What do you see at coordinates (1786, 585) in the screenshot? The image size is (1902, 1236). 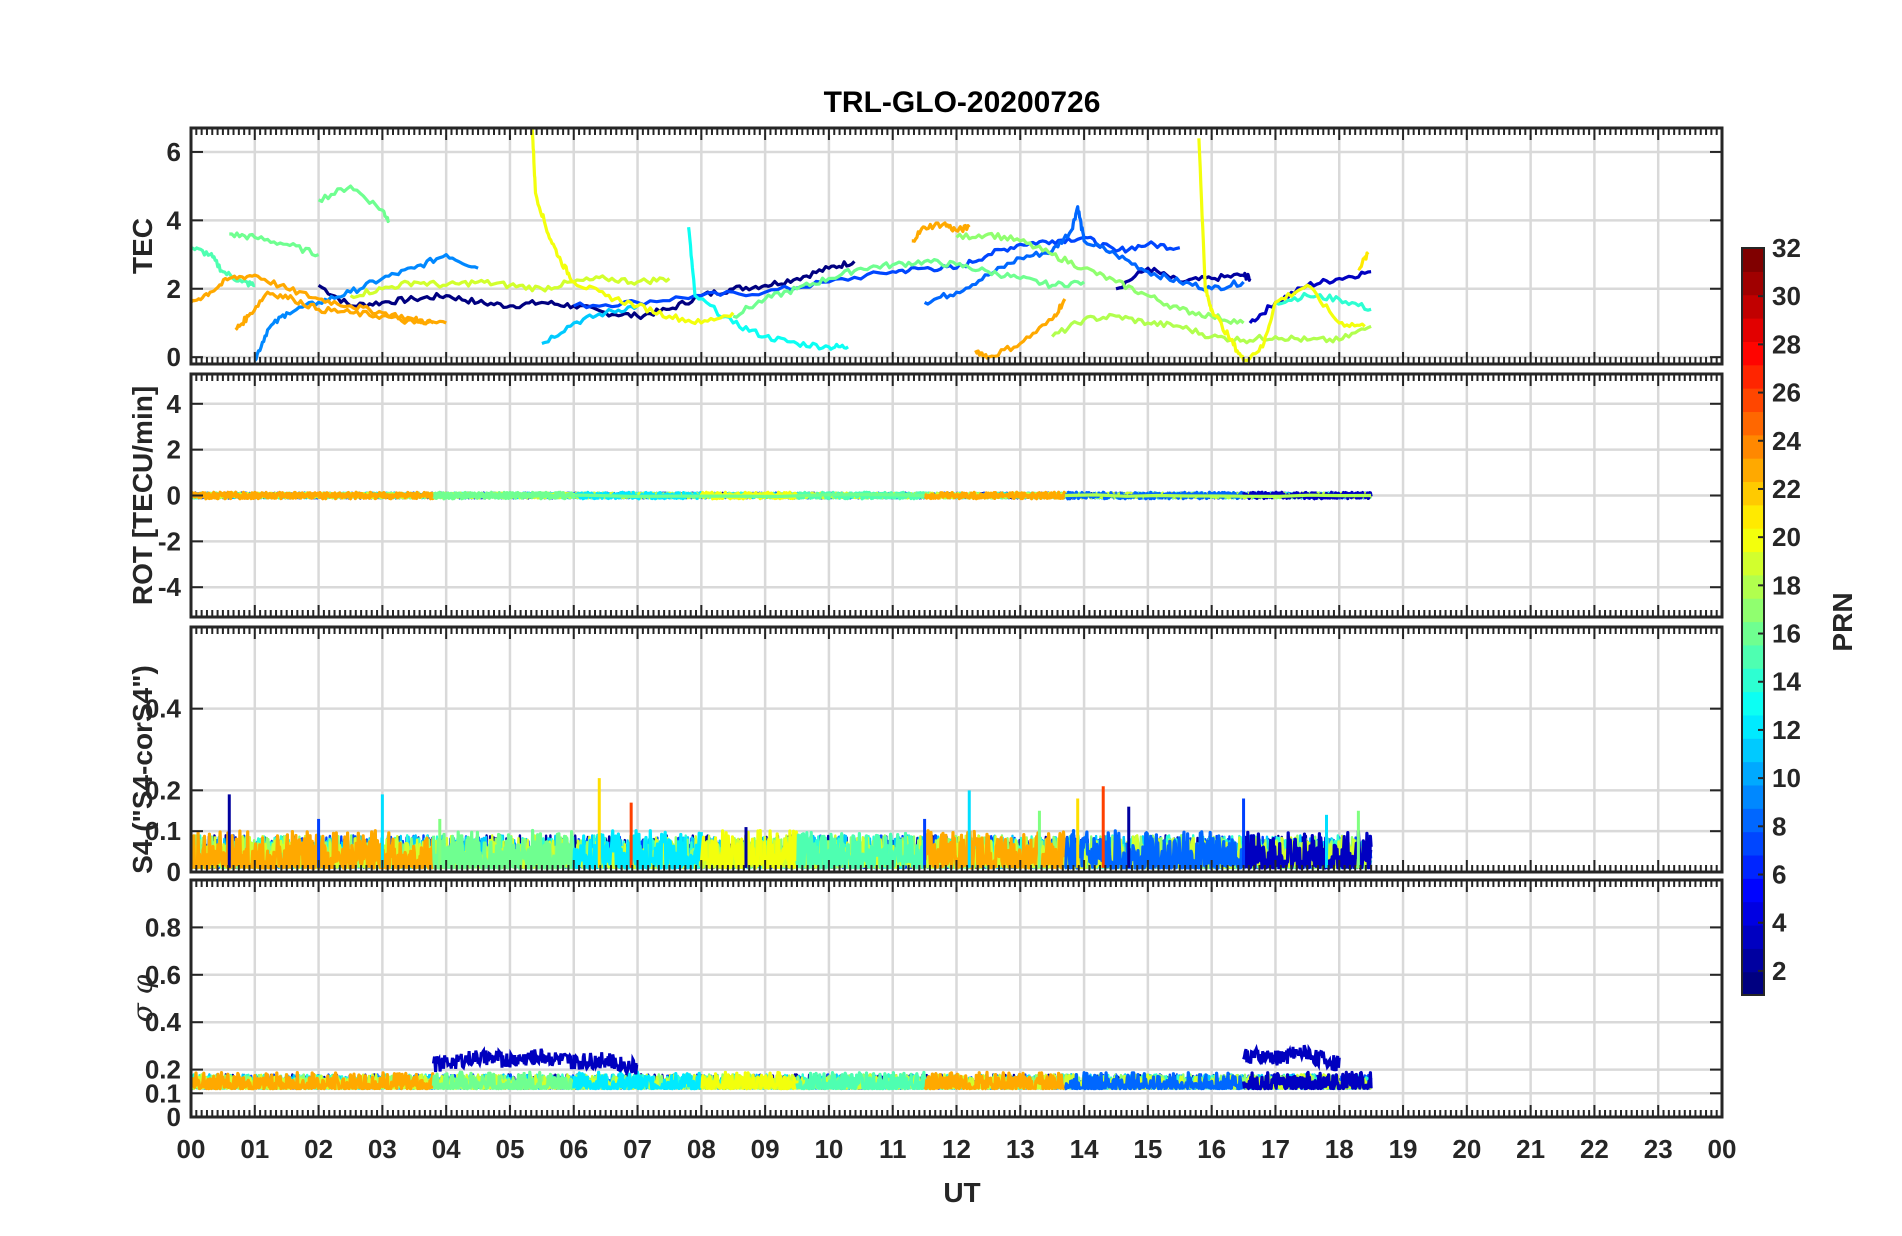 I see `colorbar-tick-label: 18` at bounding box center [1786, 585].